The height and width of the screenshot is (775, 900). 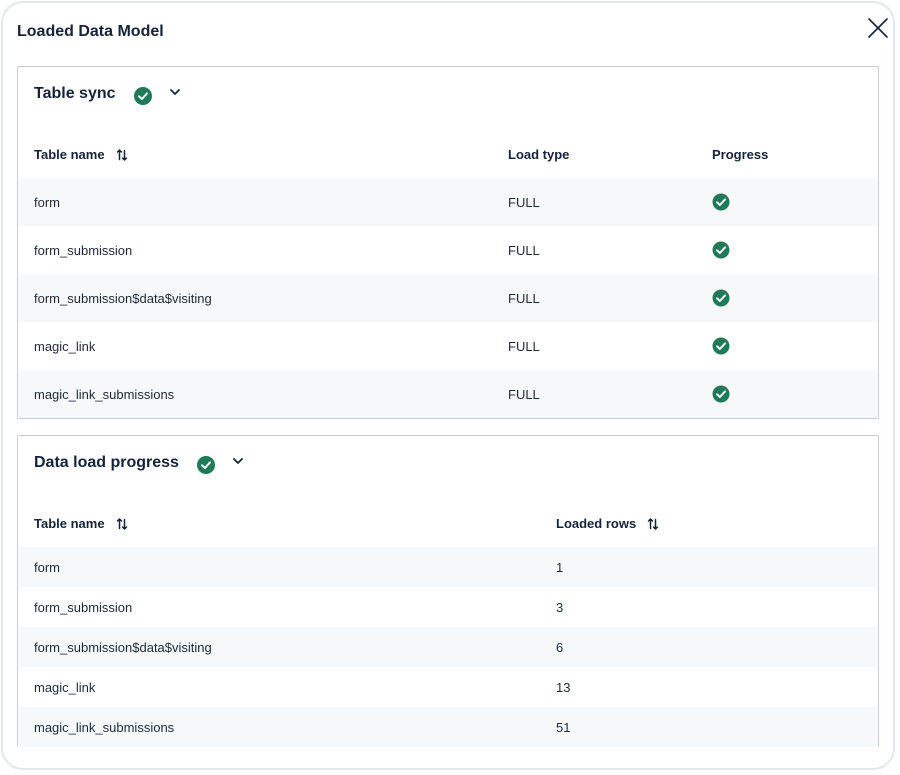 What do you see at coordinates (563, 727) in the screenshot?
I see `loaded-rows-cell: 51` at bounding box center [563, 727].